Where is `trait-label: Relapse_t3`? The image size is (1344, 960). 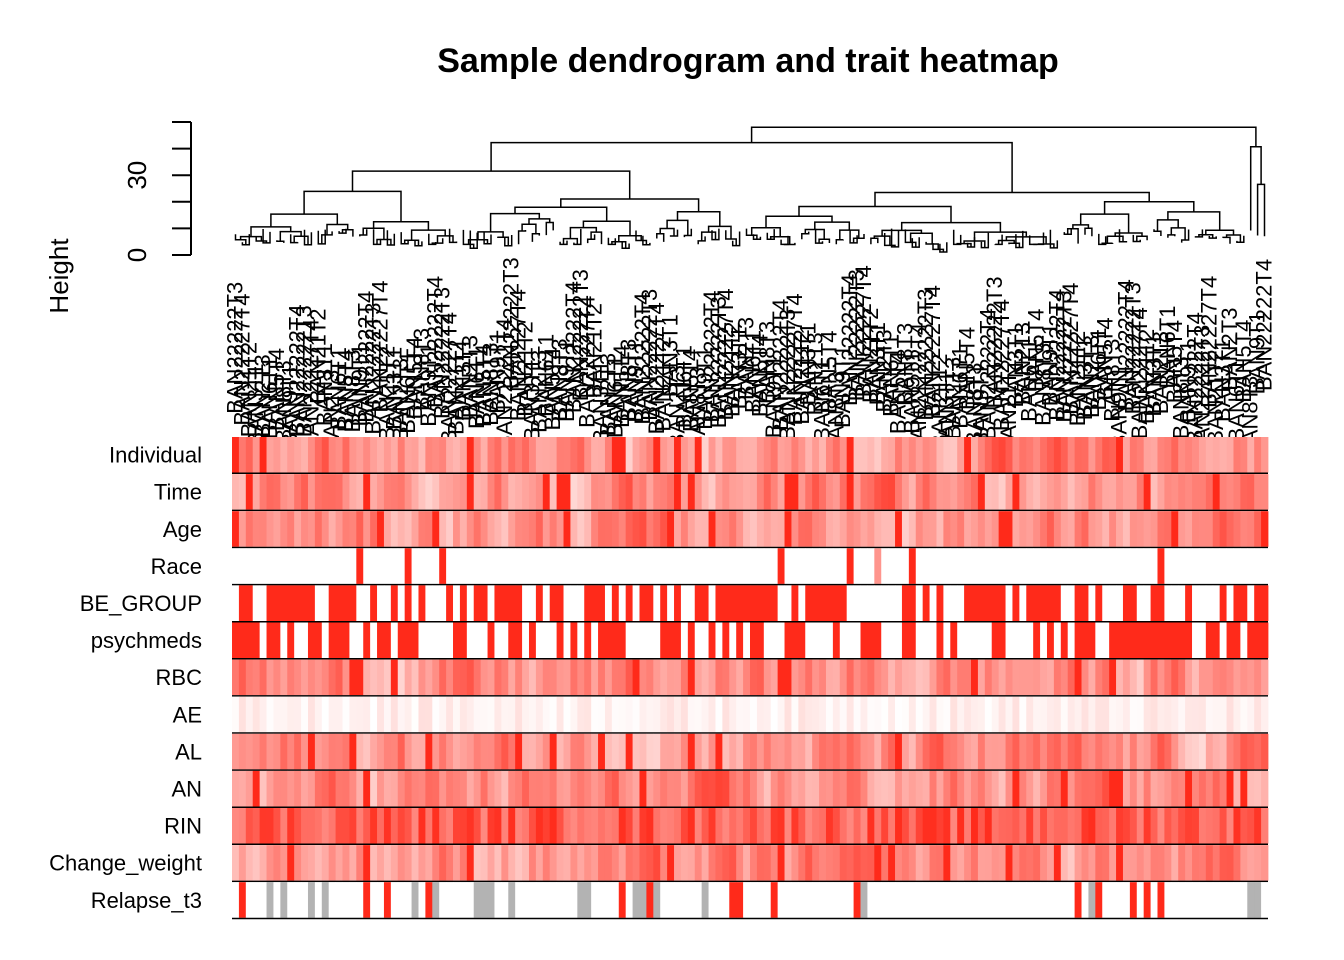
trait-label: Relapse_t3 is located at coordinates (146, 900).